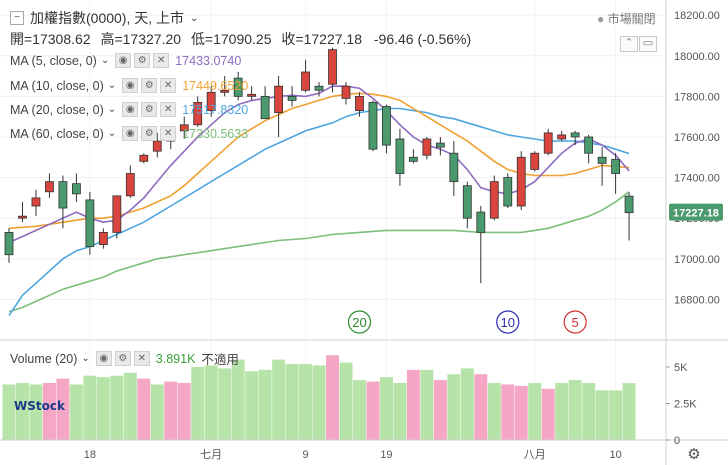  What do you see at coordinates (697, 138) in the screenshot?
I see `price-tick-label: 17600.00` at bounding box center [697, 138].